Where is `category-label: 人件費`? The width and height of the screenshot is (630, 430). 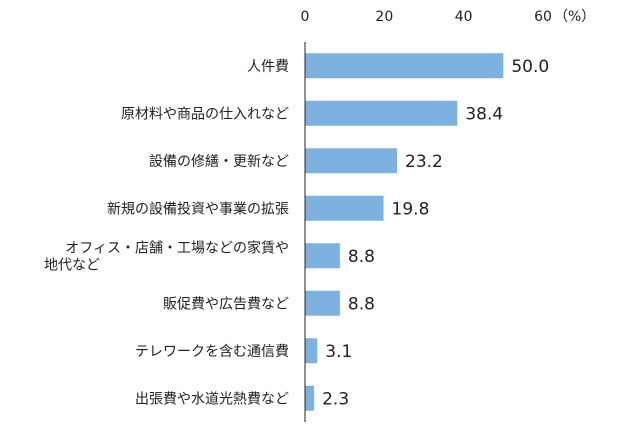 category-label: 人件費 is located at coordinates (268, 67).